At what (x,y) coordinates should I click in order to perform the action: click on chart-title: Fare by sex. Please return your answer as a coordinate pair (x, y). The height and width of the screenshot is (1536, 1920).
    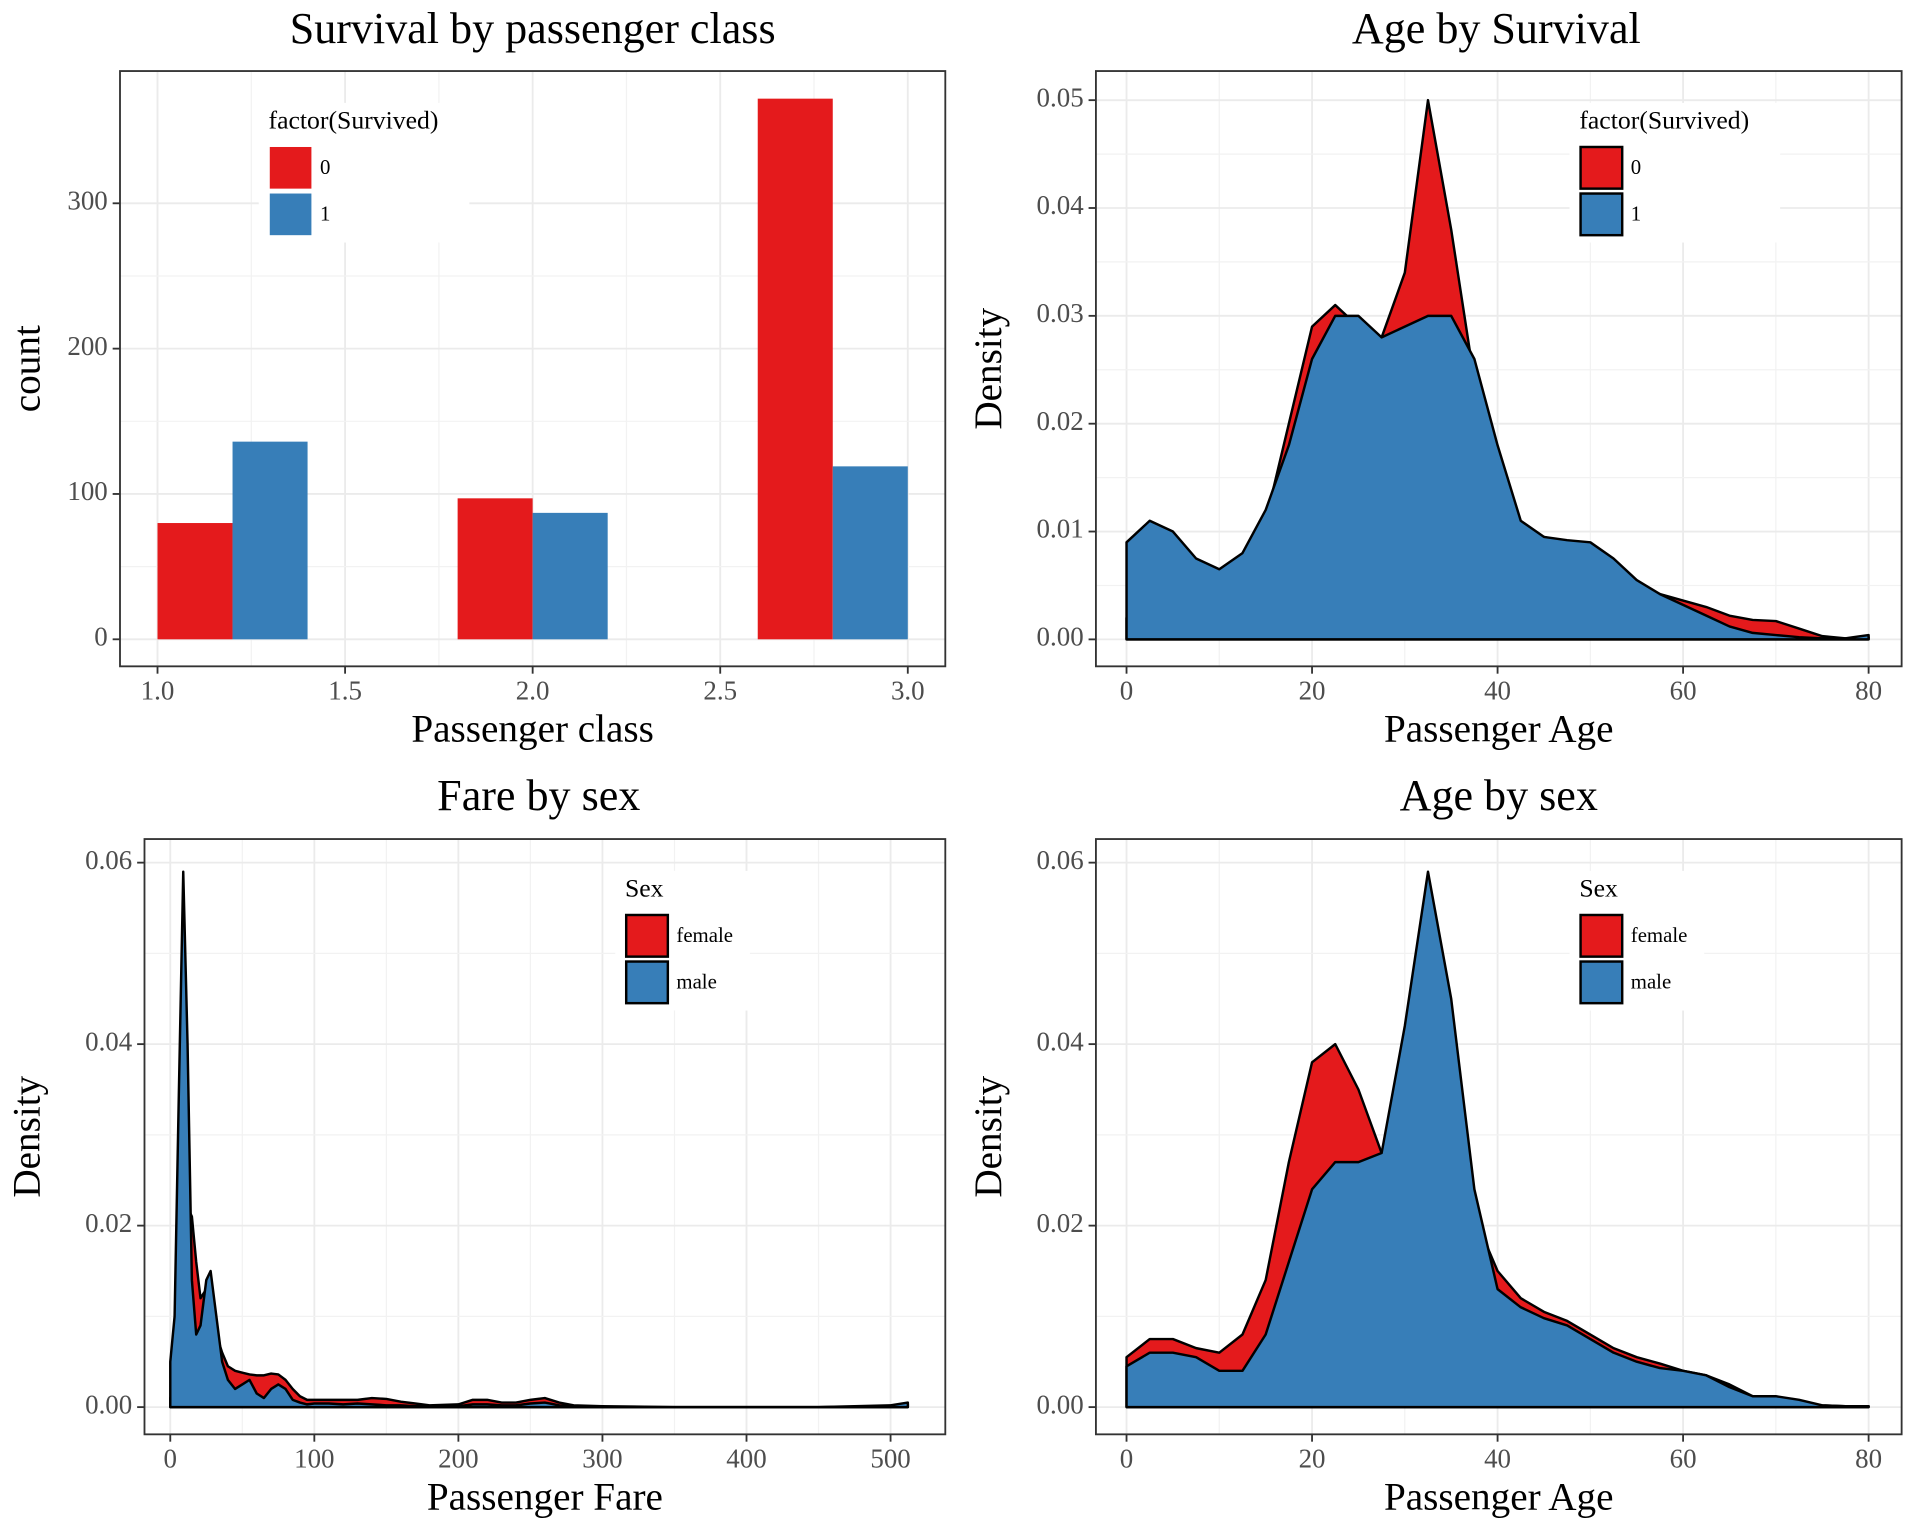
    Looking at the image, I should click on (538, 795).